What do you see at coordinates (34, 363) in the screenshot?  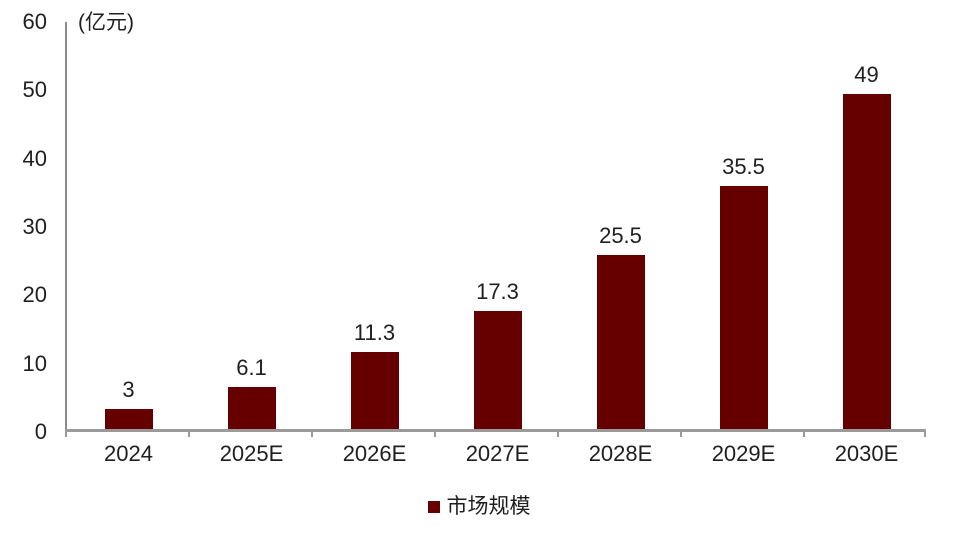 I see `y-tick-label: 10` at bounding box center [34, 363].